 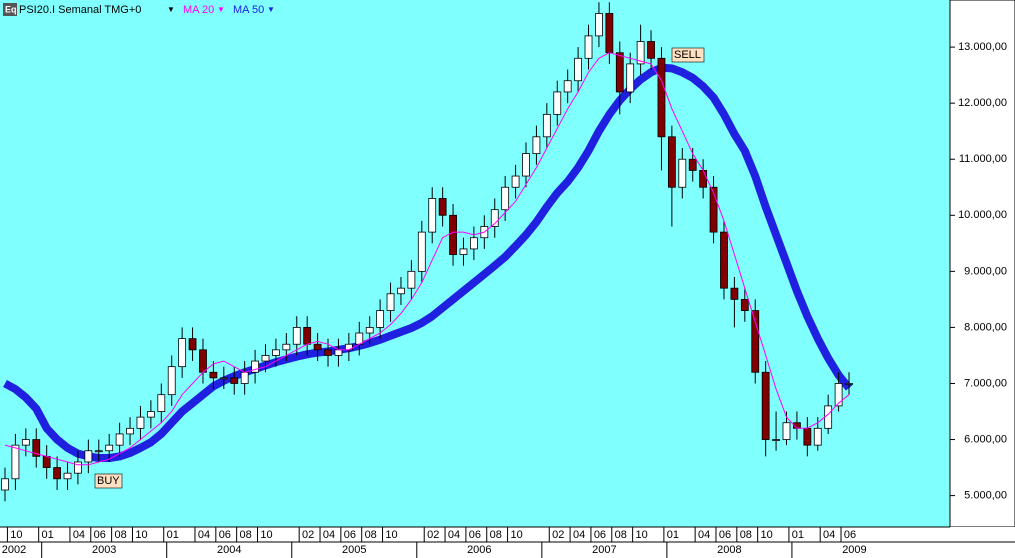 What do you see at coordinates (798, 535) in the screenshot?
I see `x-tick-label: 01` at bounding box center [798, 535].